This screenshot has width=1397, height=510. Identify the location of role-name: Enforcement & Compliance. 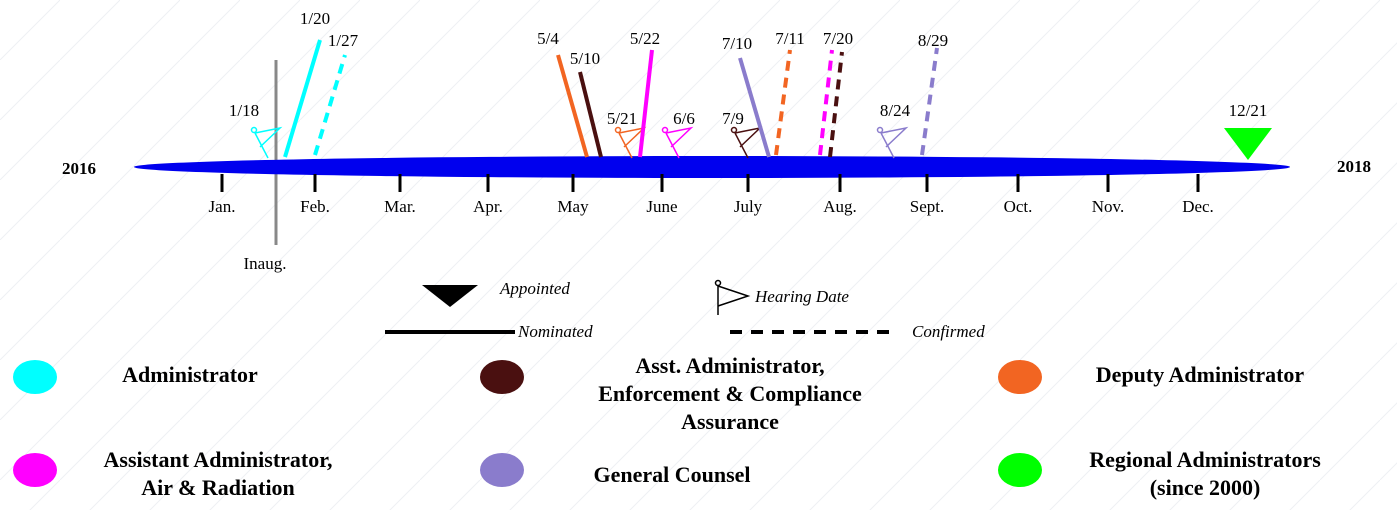
(730, 393).